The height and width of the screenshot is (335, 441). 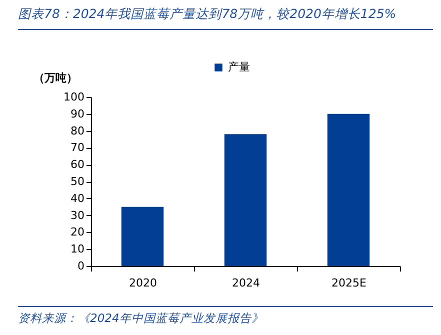 I want to click on y-tick-label: 40, so click(x=77, y=198).